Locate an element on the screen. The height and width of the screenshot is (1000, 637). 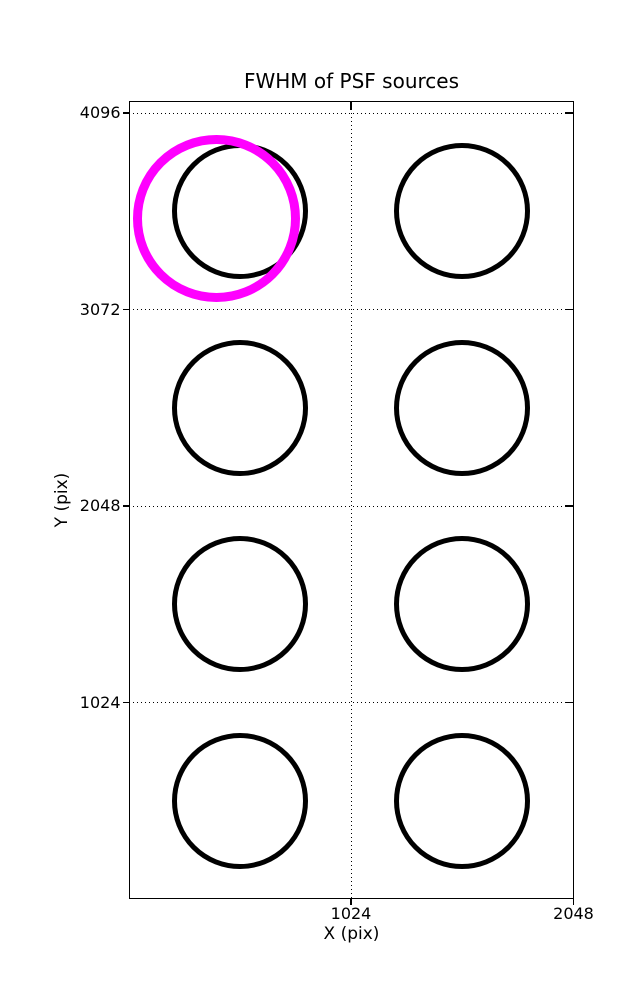
y-tick-label: 3072 is located at coordinates (100, 309).